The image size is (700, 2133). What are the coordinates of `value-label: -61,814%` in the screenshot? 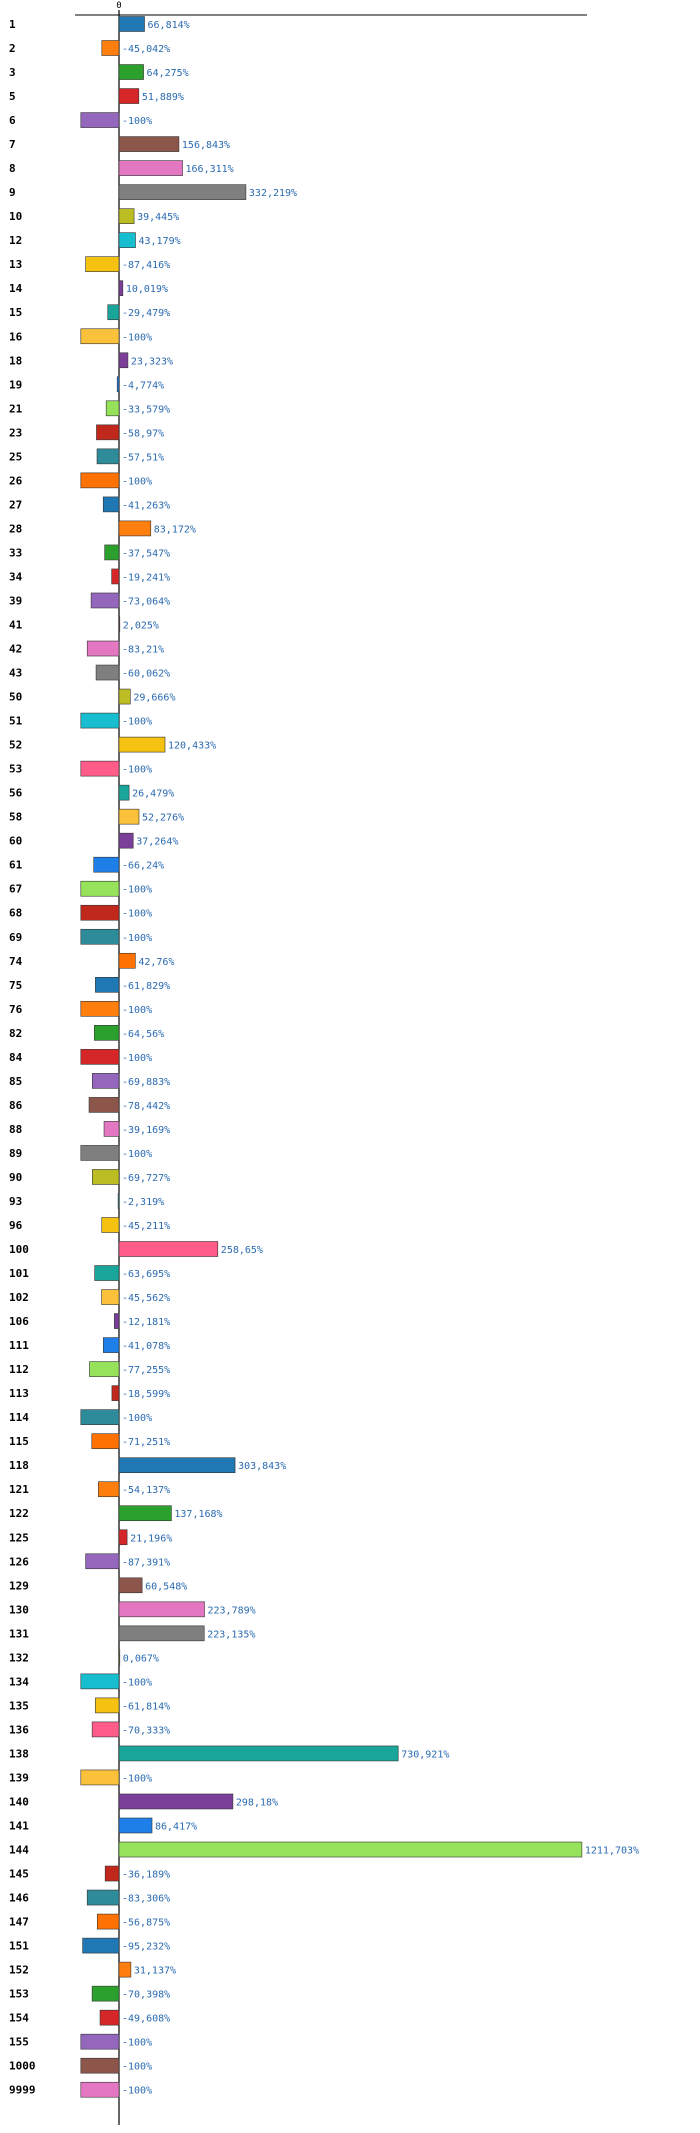 It's located at (146, 1706).